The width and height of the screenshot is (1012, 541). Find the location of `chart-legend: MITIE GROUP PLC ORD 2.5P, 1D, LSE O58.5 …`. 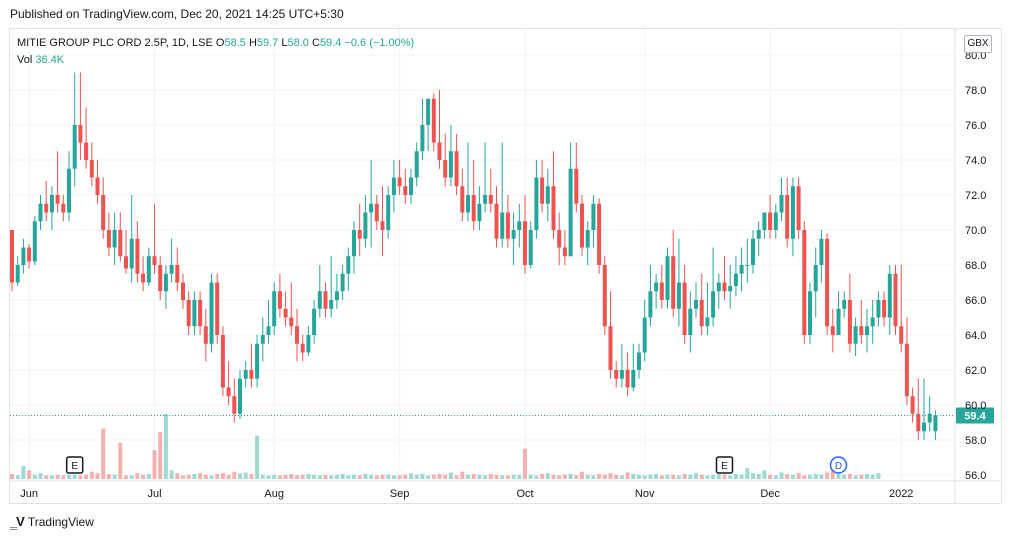

chart-legend: MITIE GROUP PLC ORD 2.5P, 1D, LSE O58.5 … is located at coordinates (215, 52).